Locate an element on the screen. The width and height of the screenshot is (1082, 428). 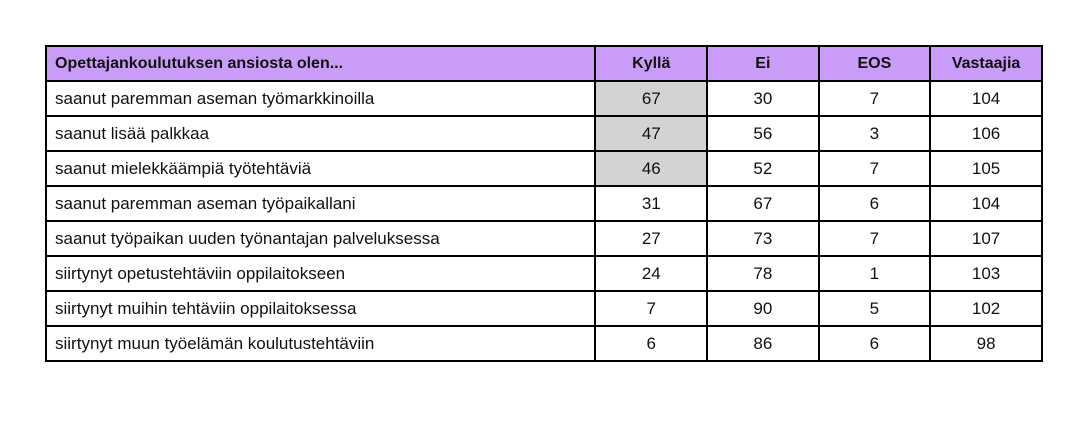
value-cell: 106 is located at coordinates (986, 133).